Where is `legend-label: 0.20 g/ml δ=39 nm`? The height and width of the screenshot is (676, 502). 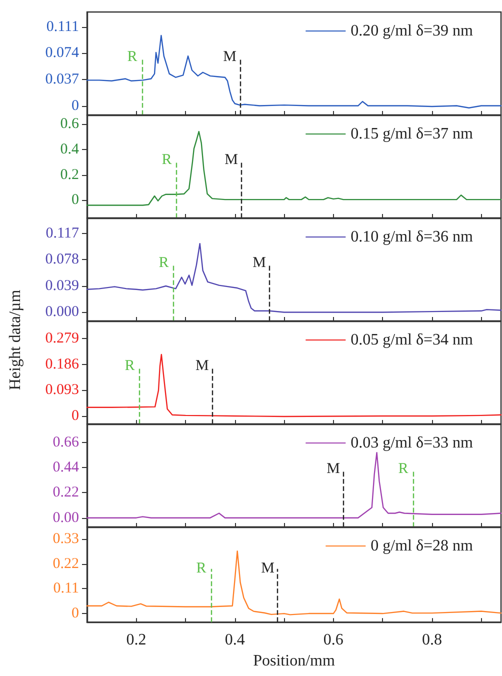
legend-label: 0.20 g/ml δ=39 nm is located at coordinates (412, 31).